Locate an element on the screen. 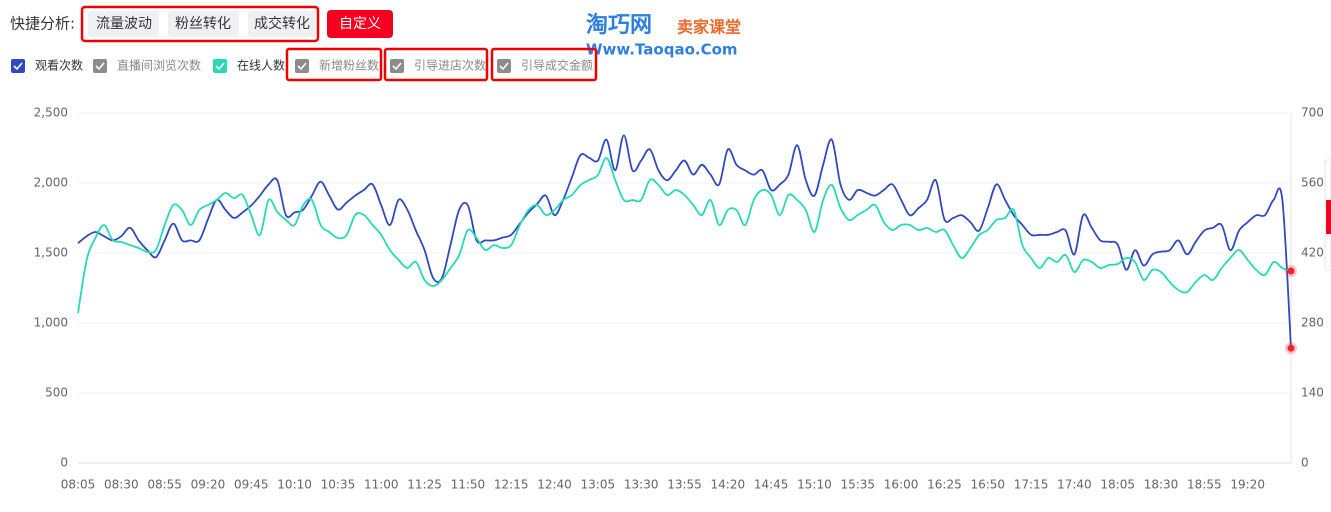 The height and width of the screenshot is (512, 1331). watermark-course: 卖家课堂 is located at coordinates (709, 27).